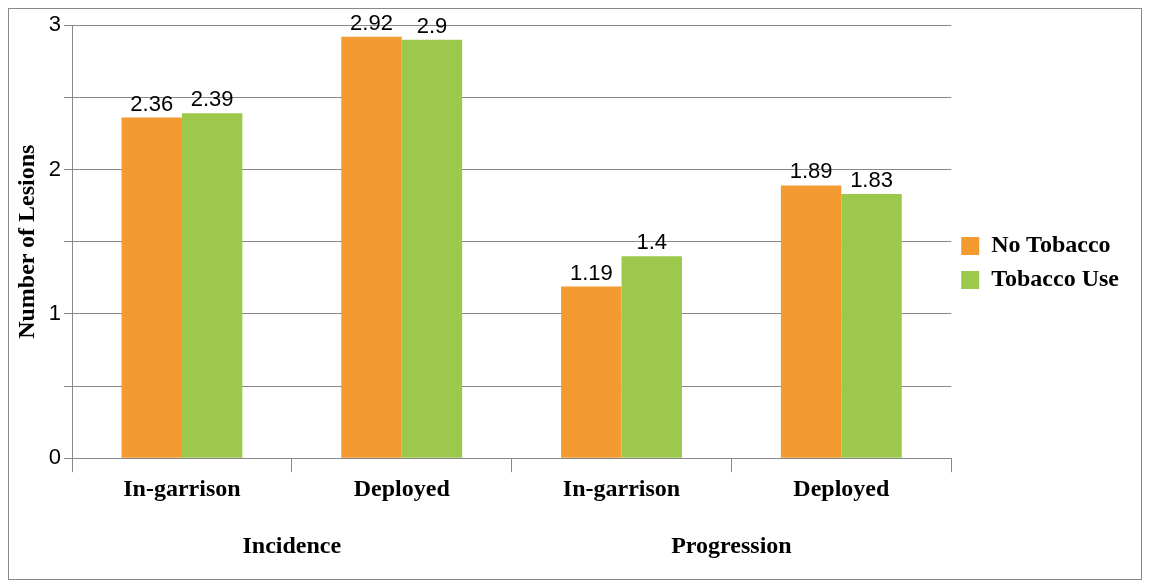 This screenshot has height=588, width=1150. I want to click on legend-label: No Tobacco, so click(1051, 244).